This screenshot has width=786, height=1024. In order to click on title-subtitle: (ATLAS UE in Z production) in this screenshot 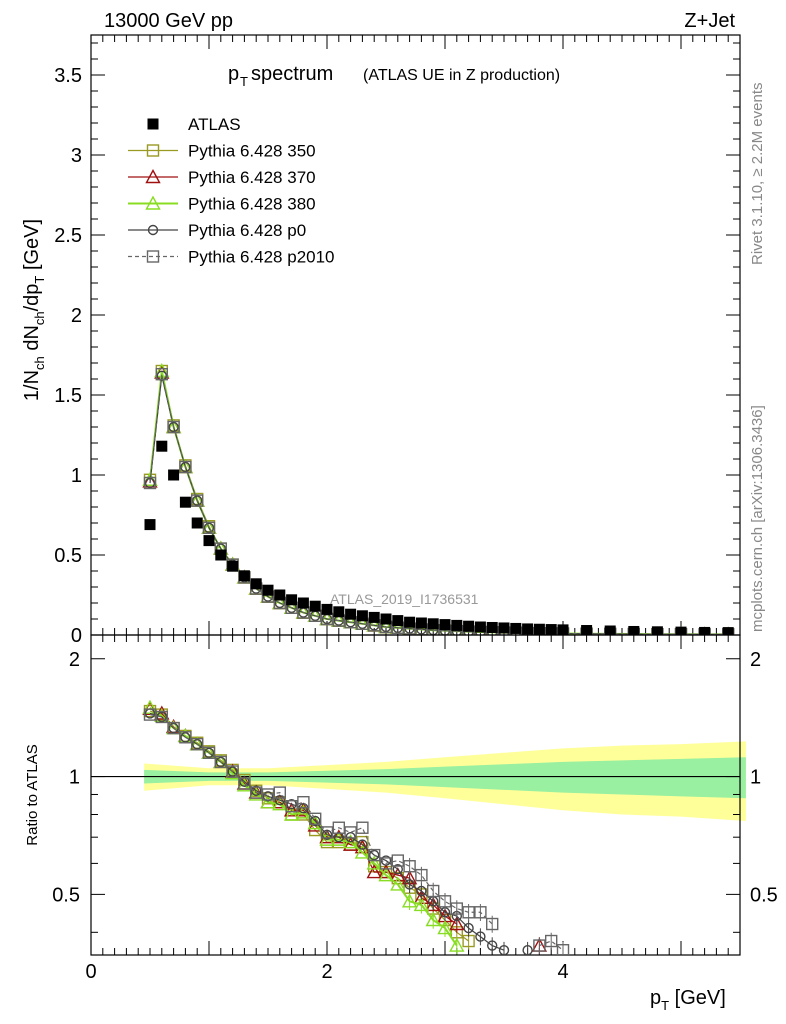, I will do `click(461, 75)`.